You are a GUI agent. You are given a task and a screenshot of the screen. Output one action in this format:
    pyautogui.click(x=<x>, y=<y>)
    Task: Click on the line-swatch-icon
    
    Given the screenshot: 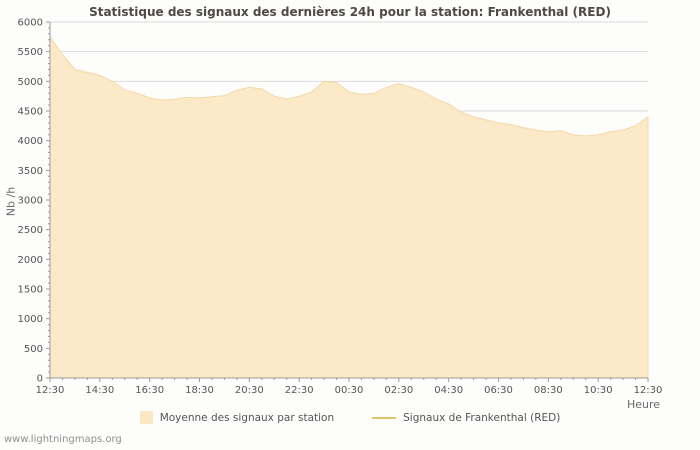 What is the action you would take?
    pyautogui.click(x=384, y=417)
    